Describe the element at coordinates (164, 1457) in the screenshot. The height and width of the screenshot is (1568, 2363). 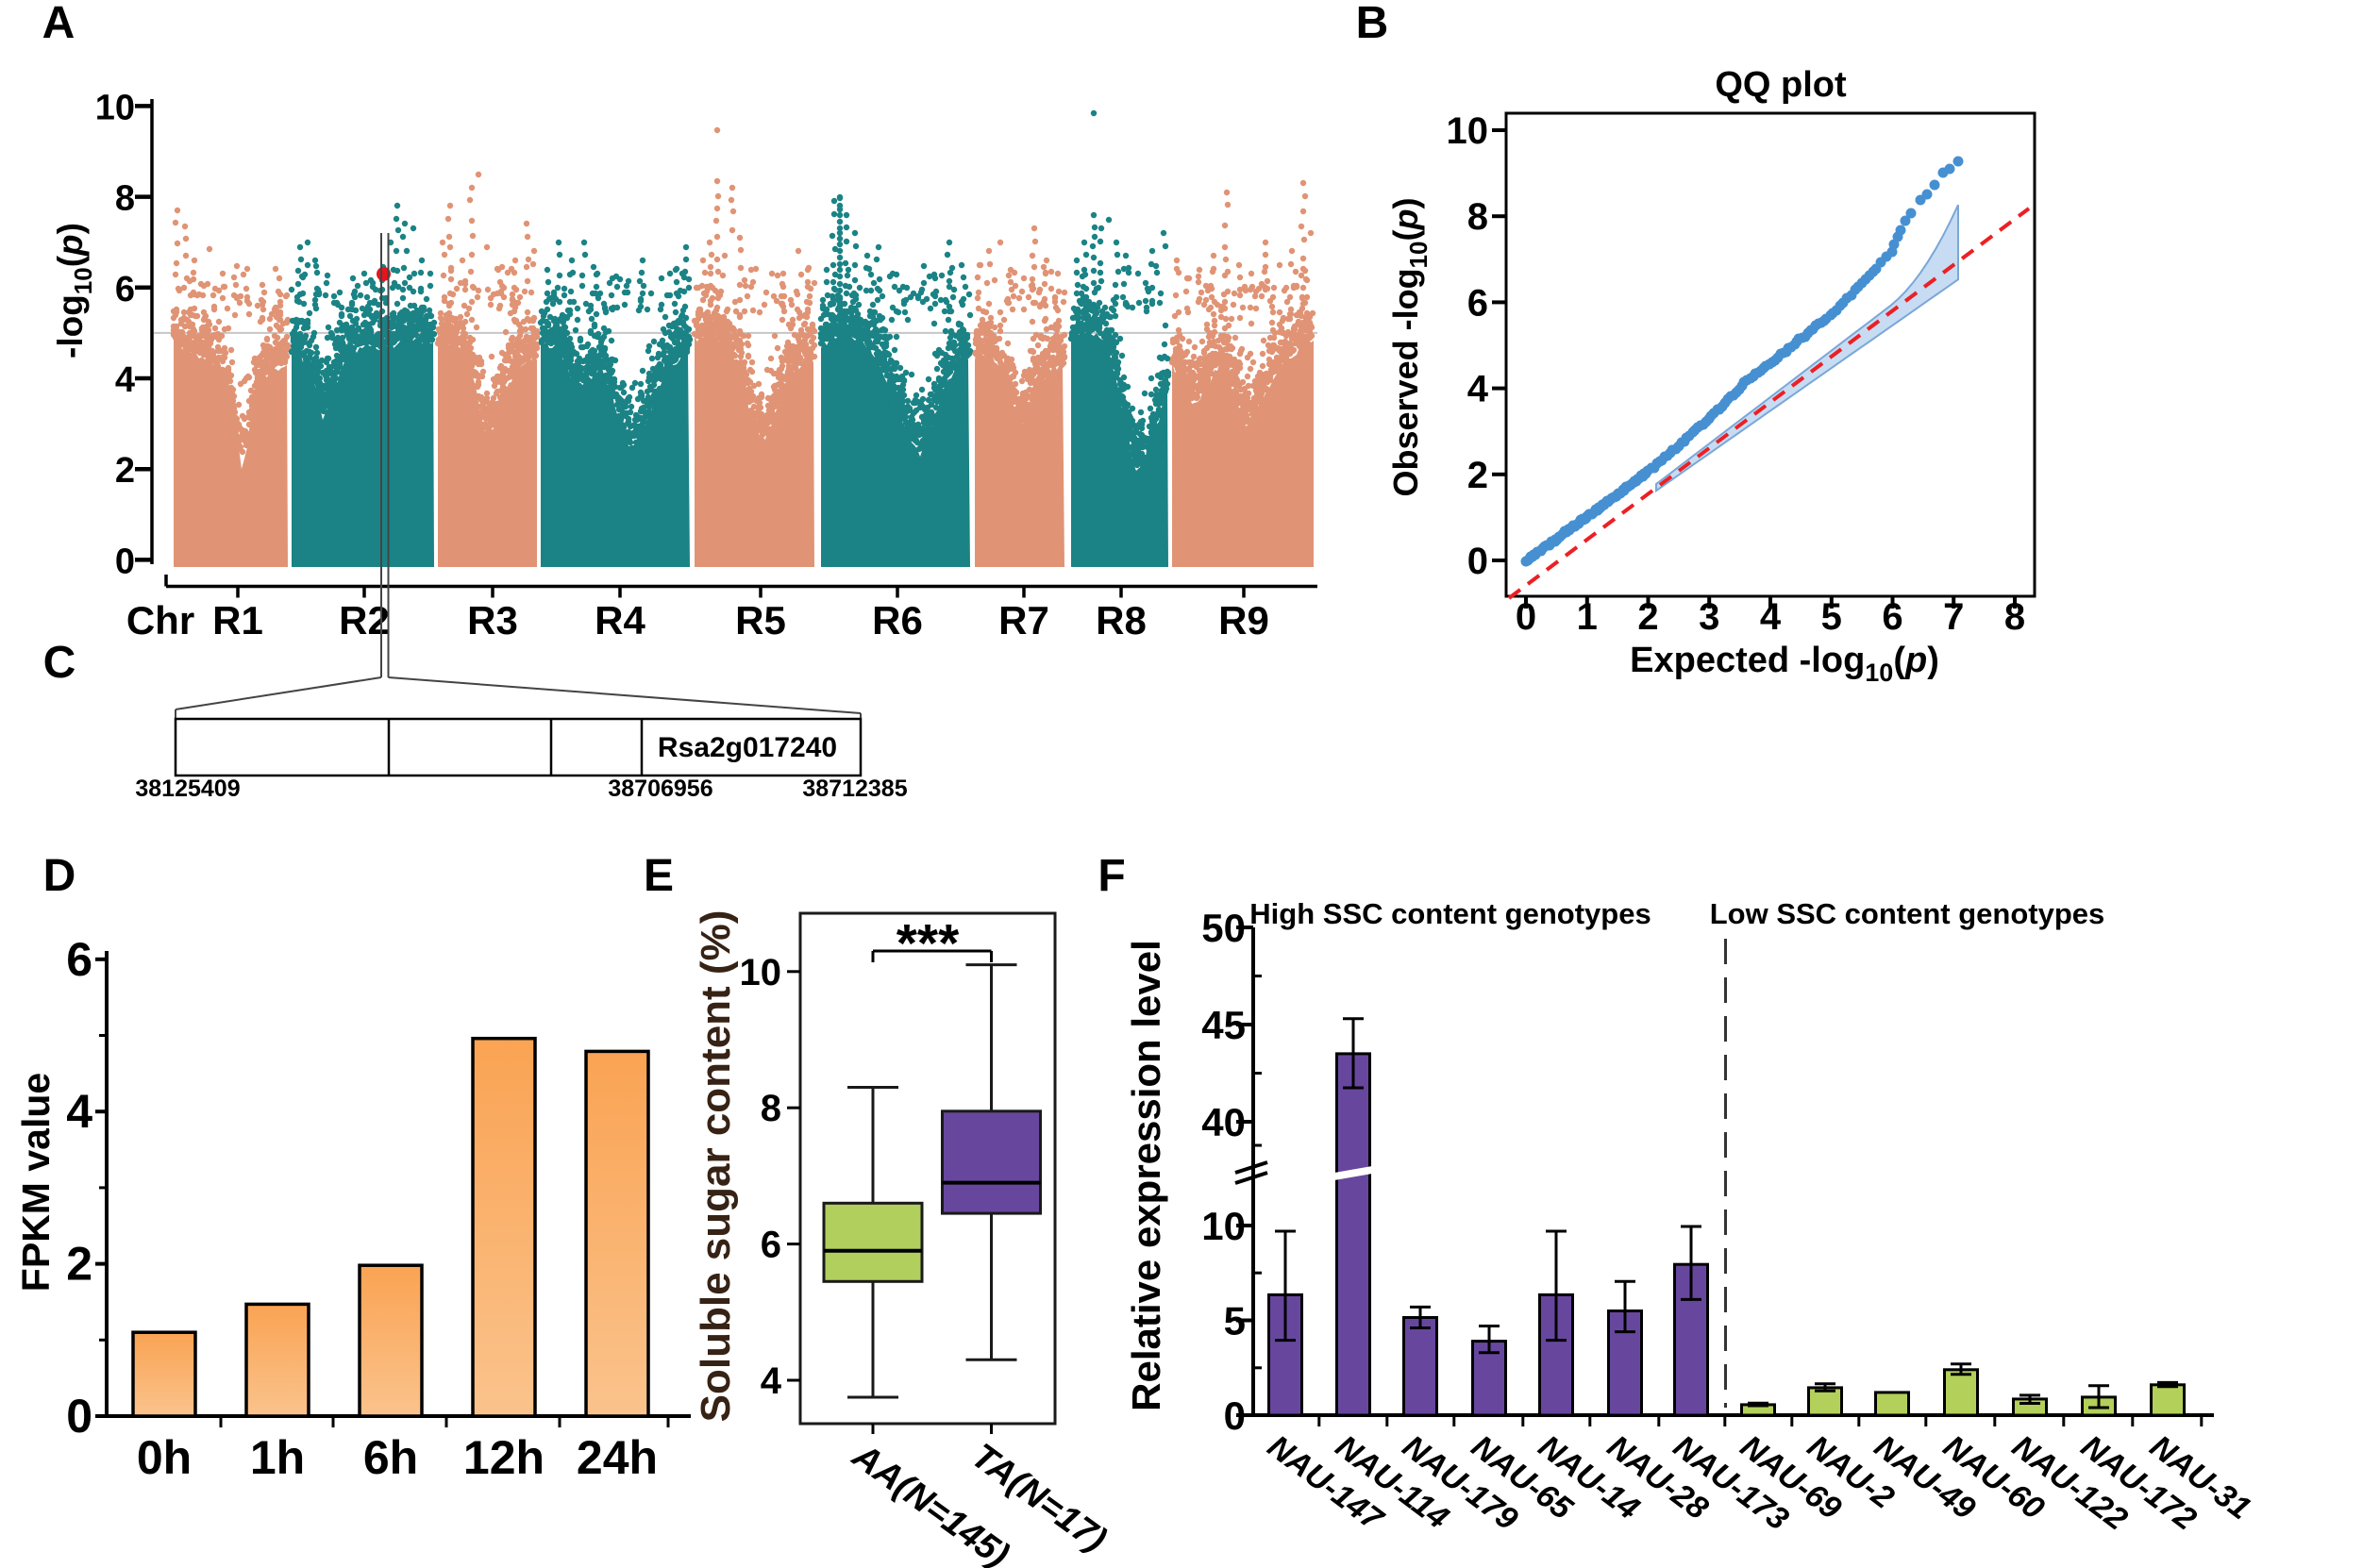
I see `svg-text: 0h` at that location.